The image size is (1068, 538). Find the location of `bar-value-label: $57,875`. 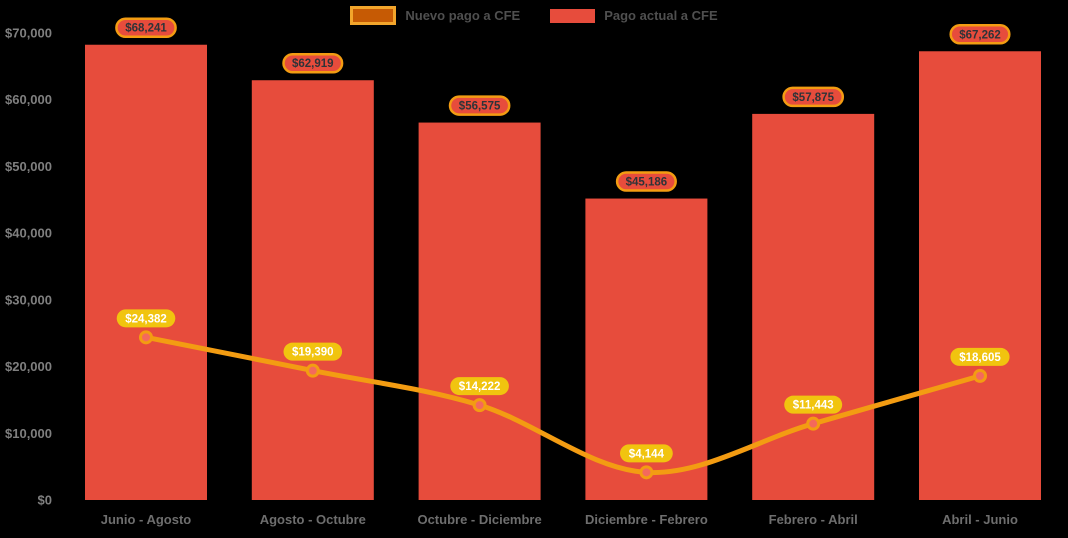

bar-value-label: $57,875 is located at coordinates (813, 97).